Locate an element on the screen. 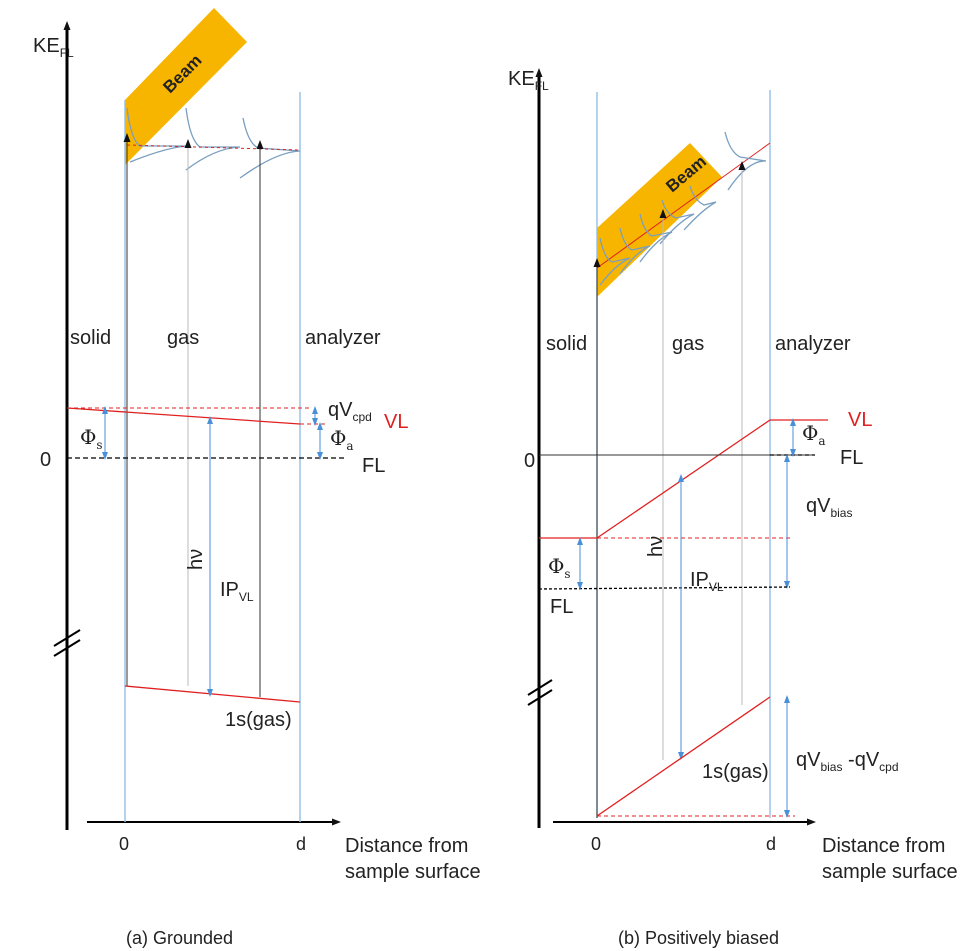  panel-b-qvbias-label: qVbias is located at coordinates (829, 507).